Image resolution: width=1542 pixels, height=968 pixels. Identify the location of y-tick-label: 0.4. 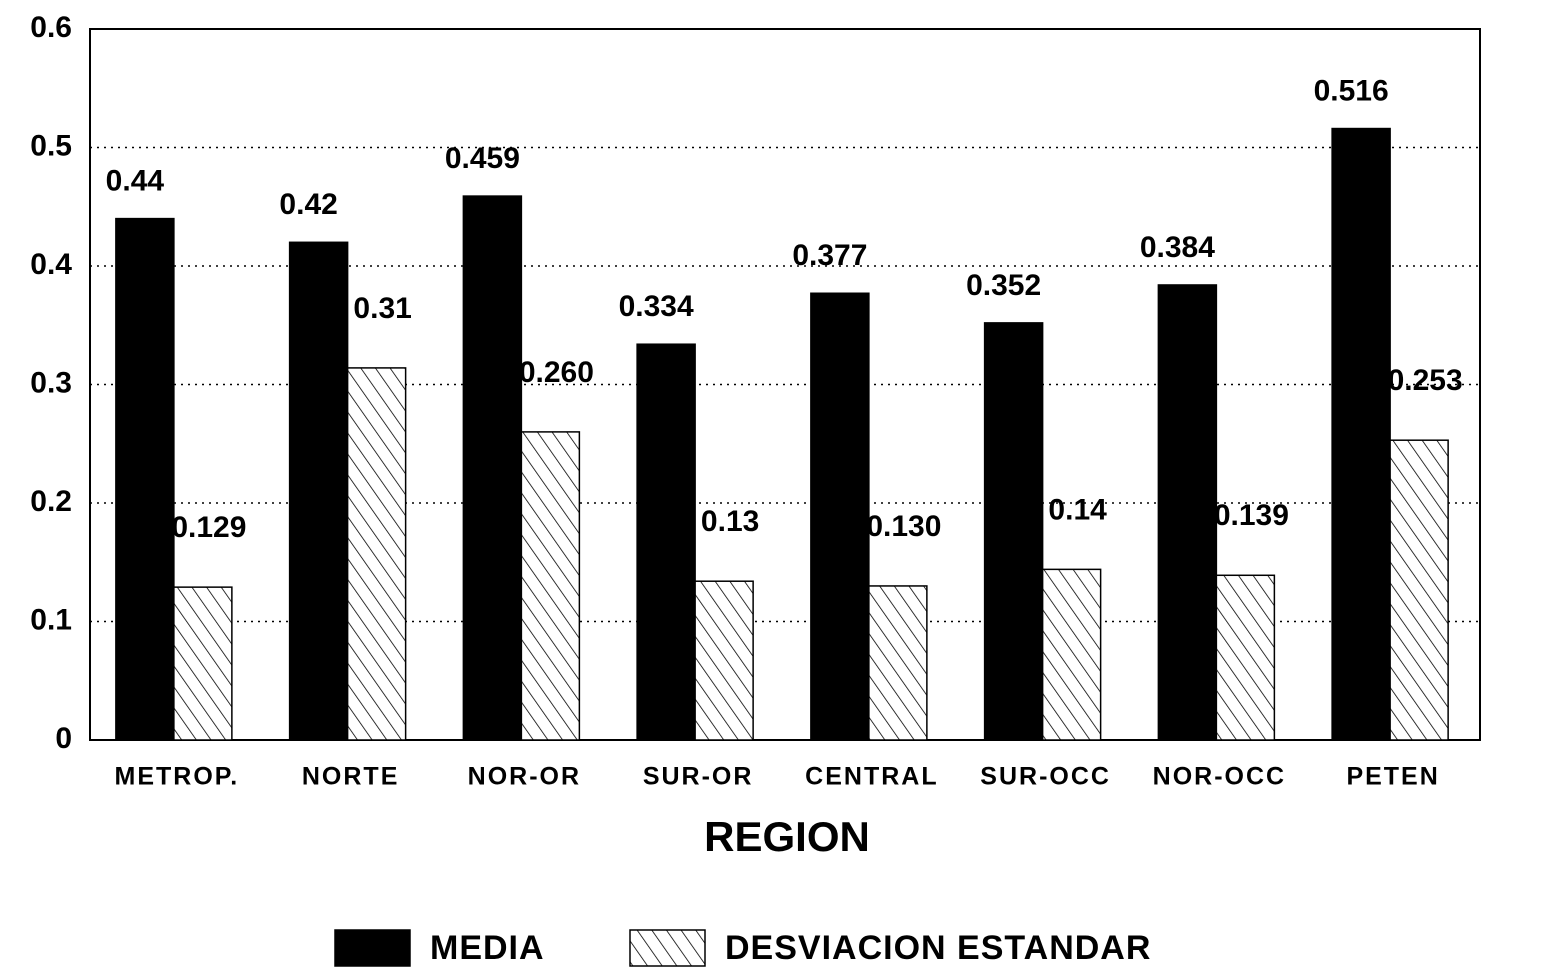
(51, 264).